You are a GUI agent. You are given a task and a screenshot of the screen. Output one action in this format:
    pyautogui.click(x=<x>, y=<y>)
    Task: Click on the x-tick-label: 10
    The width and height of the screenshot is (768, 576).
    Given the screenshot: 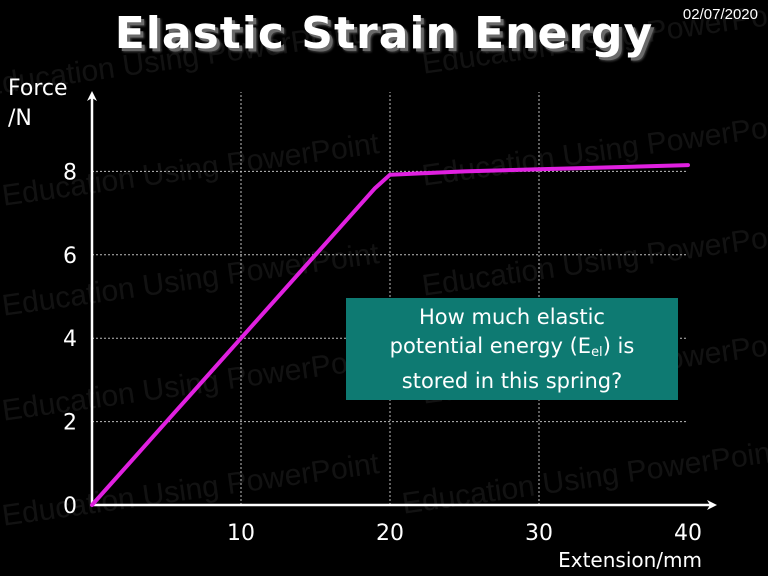 What is the action you would take?
    pyautogui.click(x=241, y=533)
    